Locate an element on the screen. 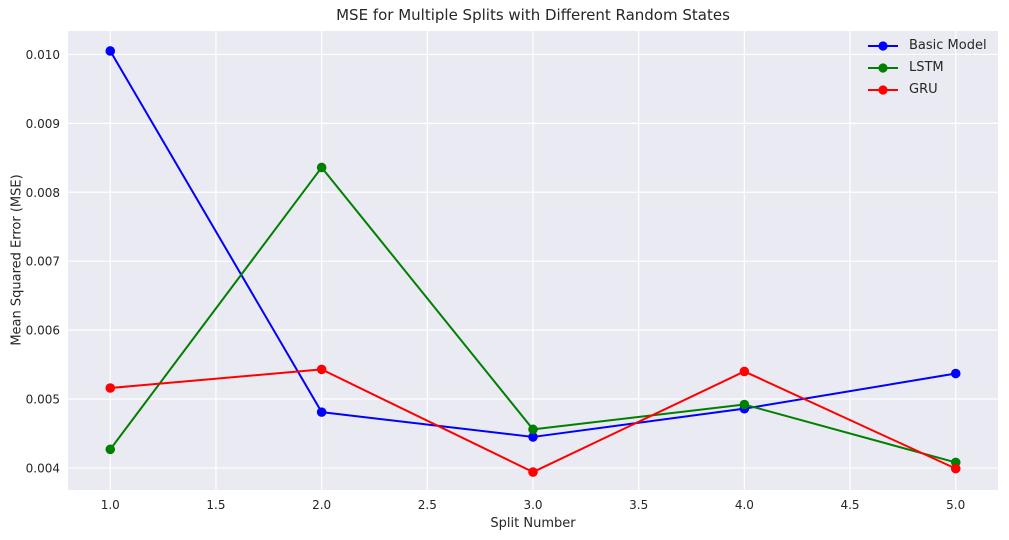 This screenshot has width=1009, height=540. y-axis-label: Mean Squared Error (MSE) is located at coordinates (17, 260).